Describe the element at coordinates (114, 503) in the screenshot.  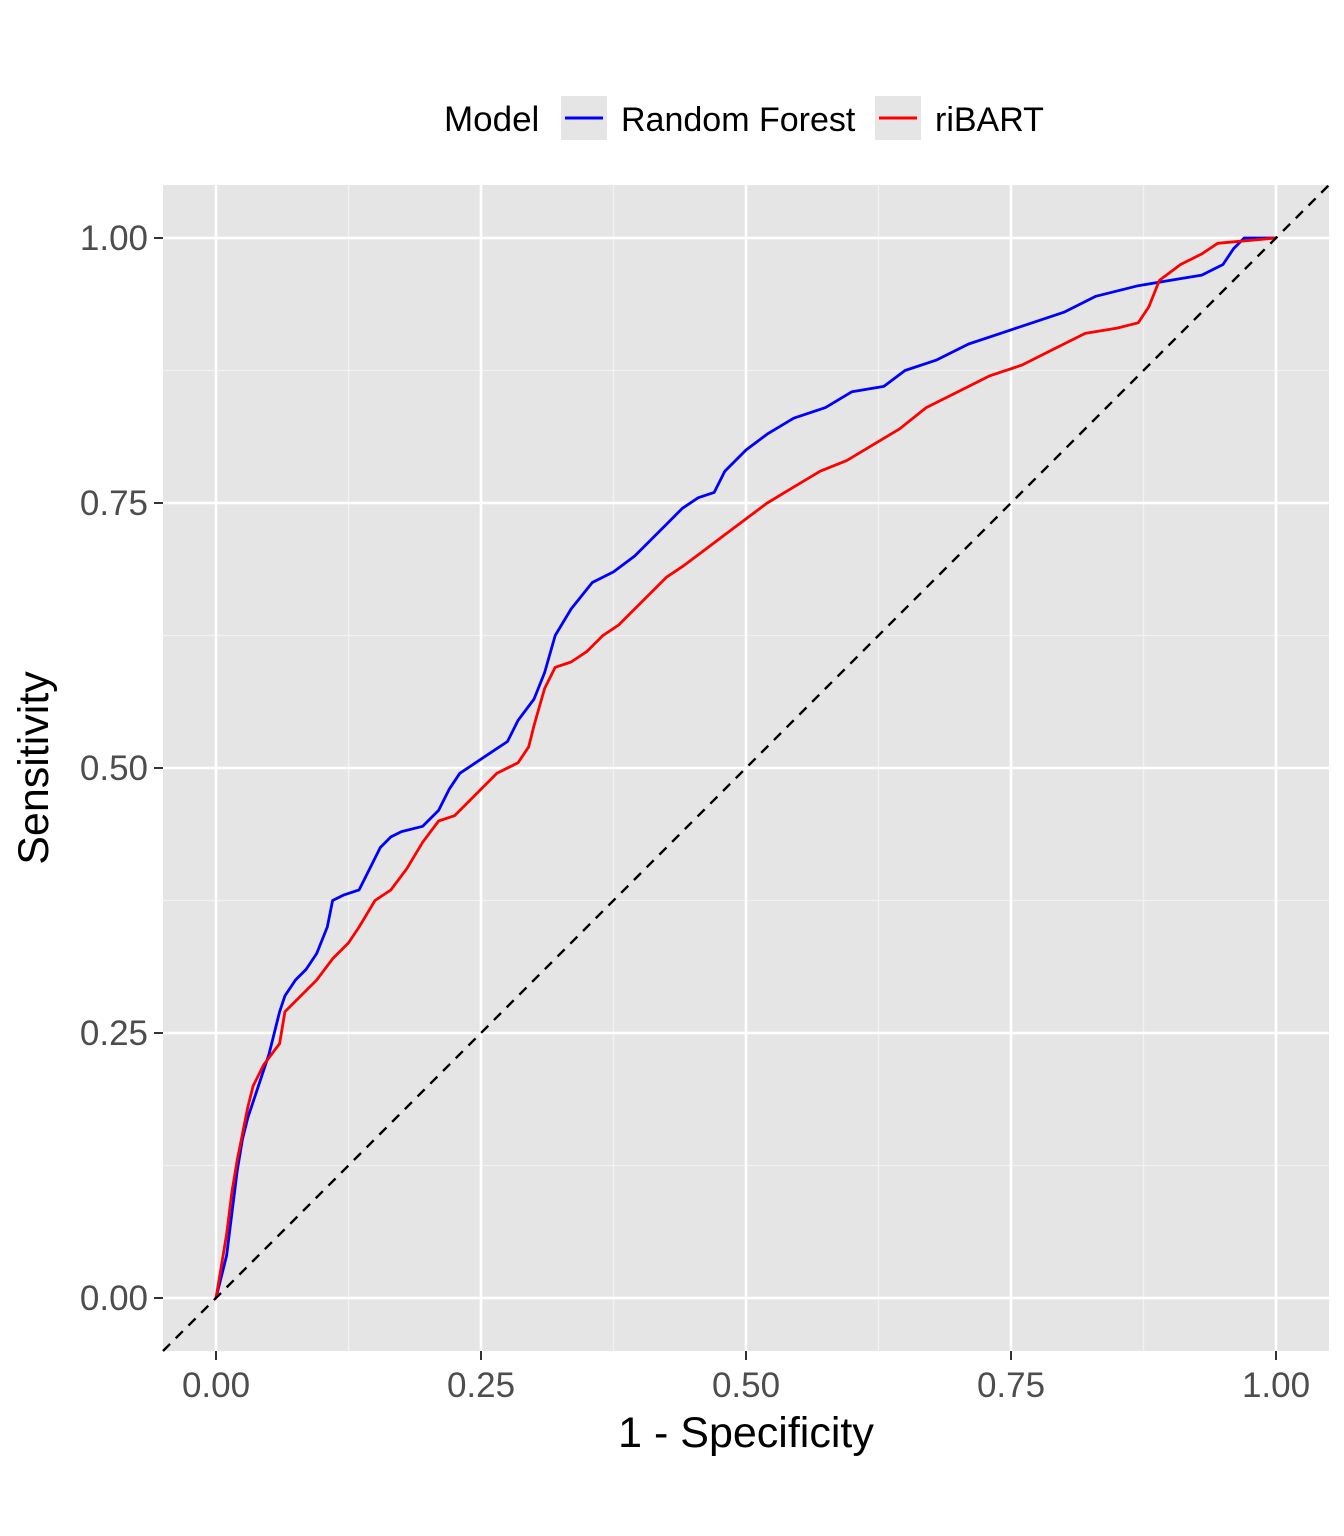
I see `y-tick-label: 0.75` at that location.